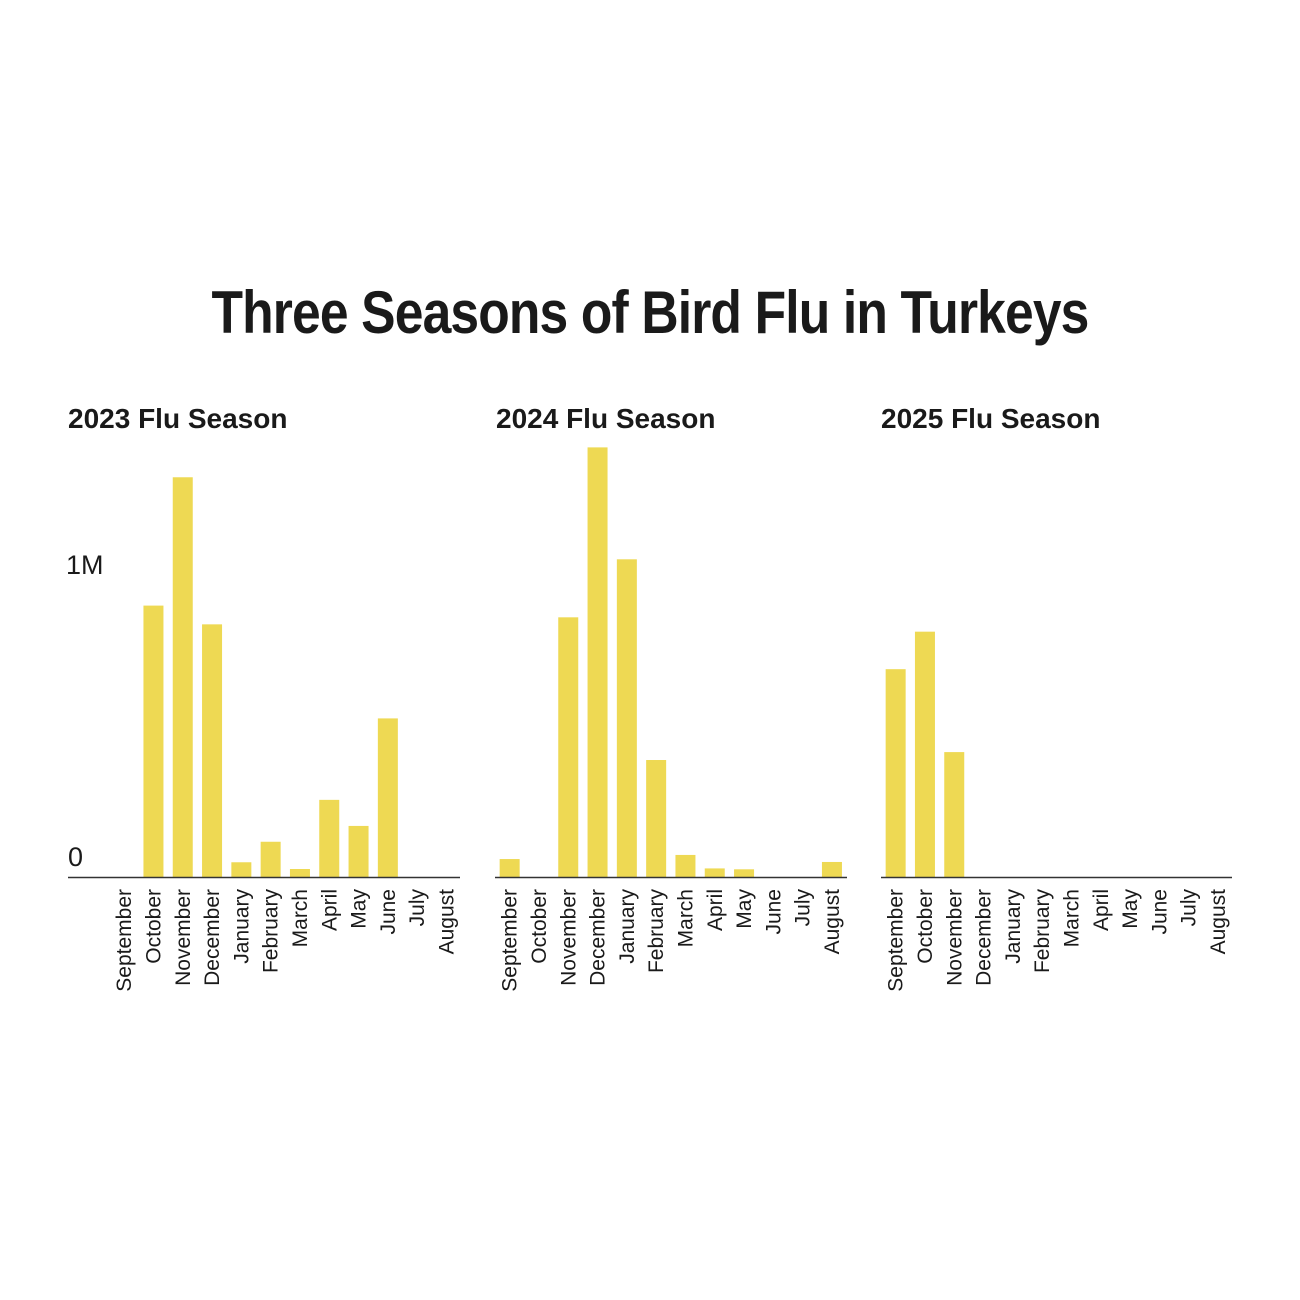 This screenshot has height=1300, width=1300. Describe the element at coordinates (990, 418) in the screenshot. I see `panel-title: 2025 Flu Season` at that location.